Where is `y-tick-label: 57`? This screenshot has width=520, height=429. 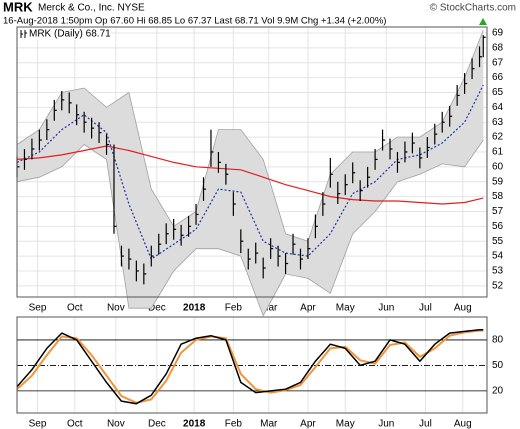 y-tick-label: 57 is located at coordinates (498, 211).